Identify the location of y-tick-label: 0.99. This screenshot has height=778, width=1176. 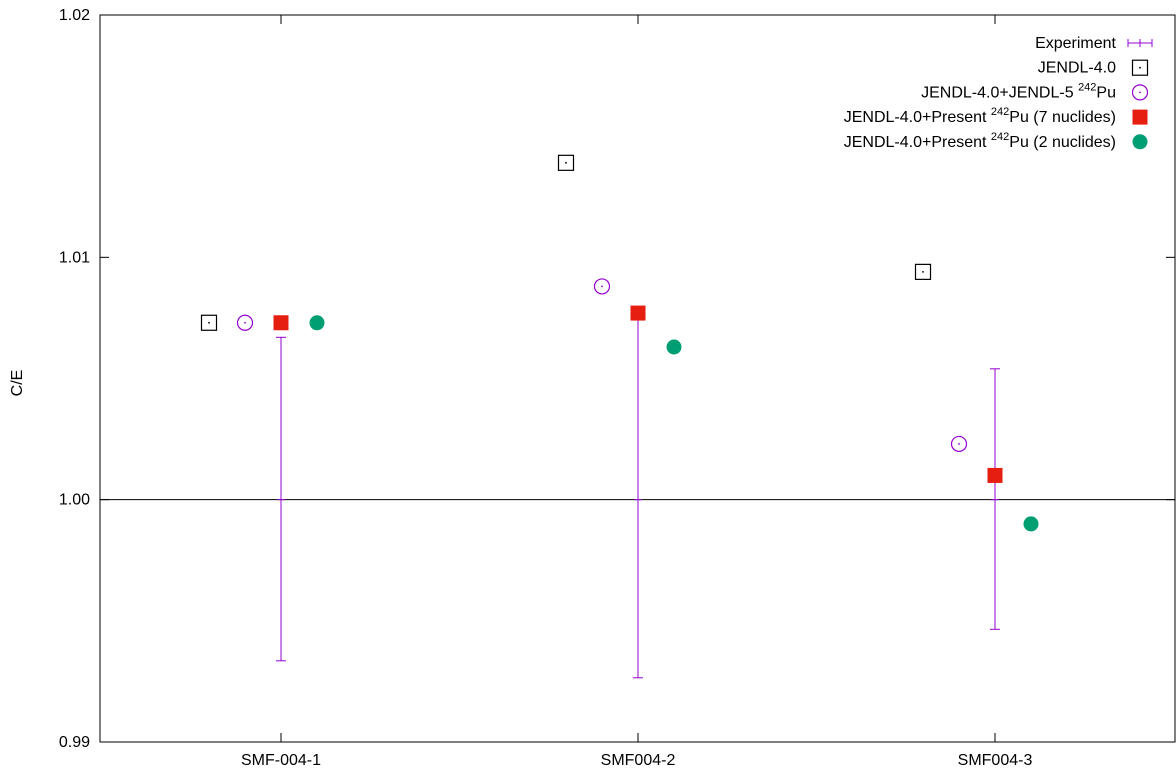
(74, 742).